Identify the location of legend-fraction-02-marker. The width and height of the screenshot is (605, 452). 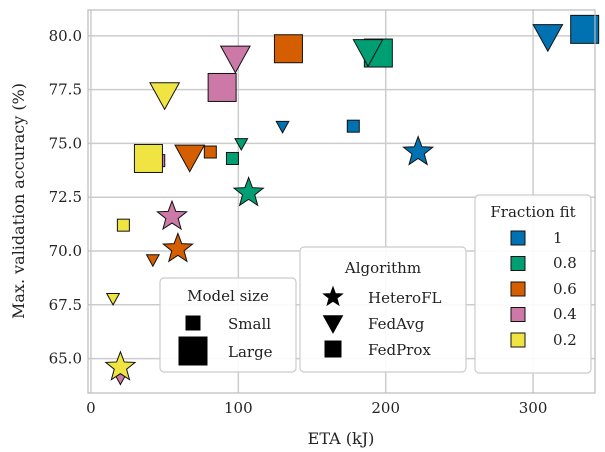
(518, 340).